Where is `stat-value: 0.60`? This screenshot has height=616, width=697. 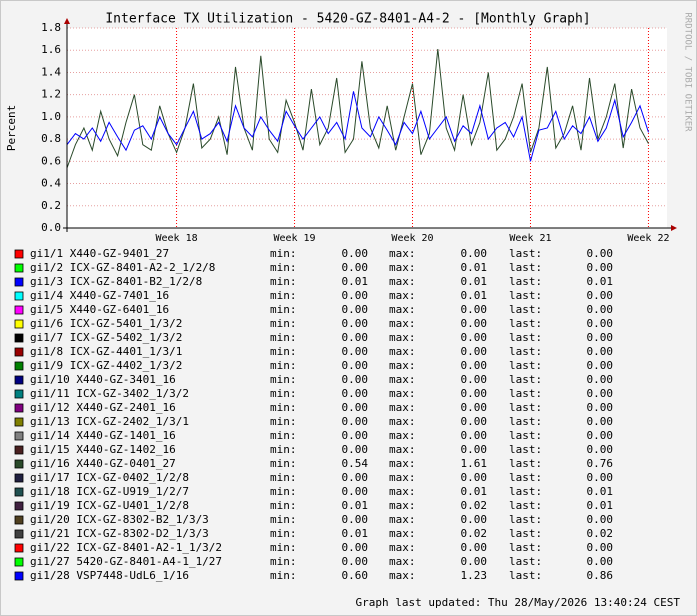 stat-value: 0.60 is located at coordinates (355, 575).